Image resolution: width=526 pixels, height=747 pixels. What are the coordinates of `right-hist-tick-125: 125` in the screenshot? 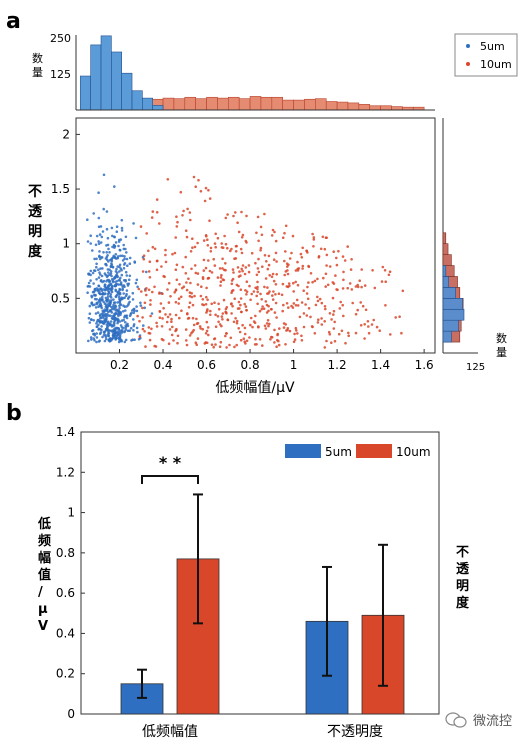 It's located at (475, 367).